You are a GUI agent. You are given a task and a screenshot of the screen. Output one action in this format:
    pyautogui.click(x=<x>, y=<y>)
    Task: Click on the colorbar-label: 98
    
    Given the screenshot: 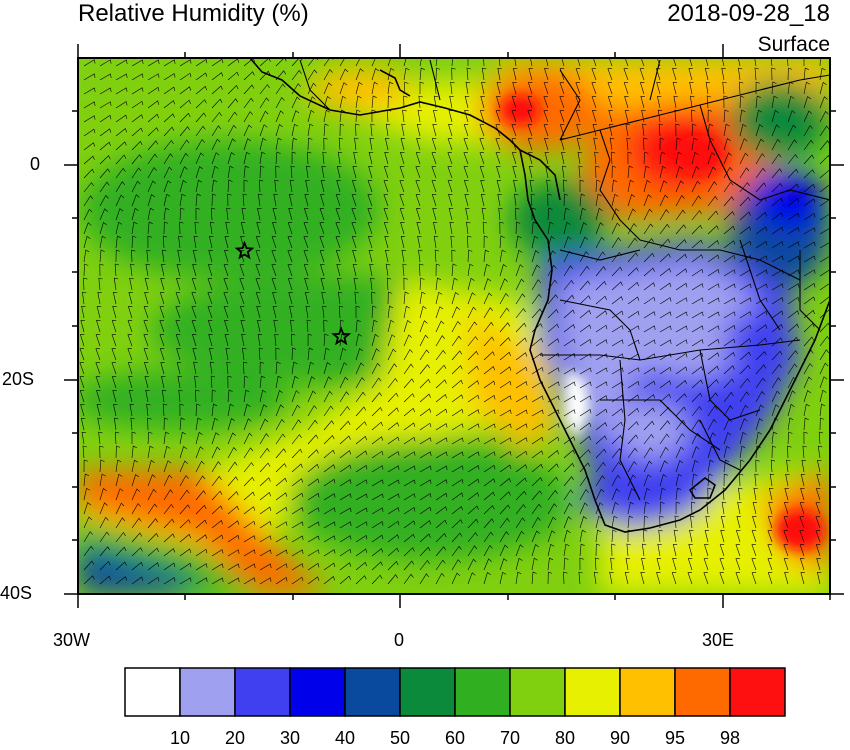 What is the action you would take?
    pyautogui.click(x=730, y=738)
    